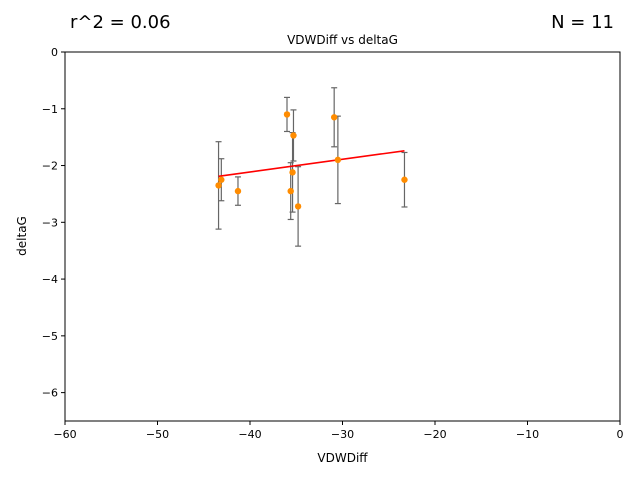  Describe the element at coordinates (527, 434) in the screenshot. I see `x-tick-label: −10` at that location.